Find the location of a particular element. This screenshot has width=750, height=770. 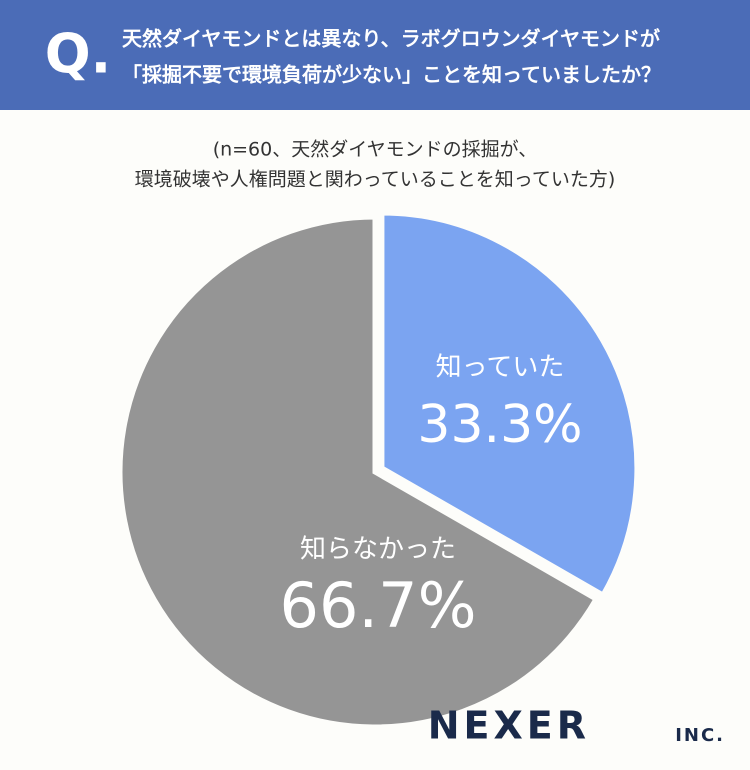

subtitle-line: (n=60、天然ダイヤモンドの採掘が、 is located at coordinates (375, 150).